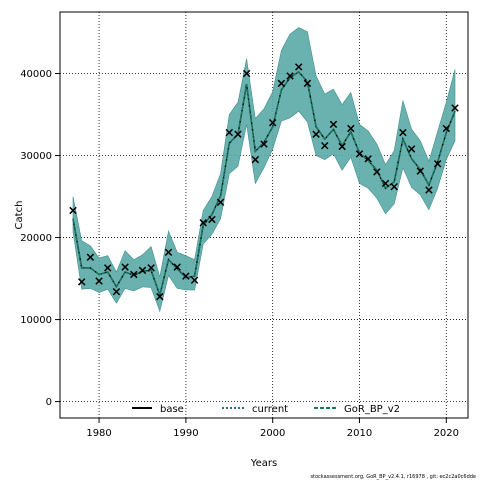 The height and width of the screenshot is (480, 480). I want to click on x-axis-title: Years, so click(263, 463).